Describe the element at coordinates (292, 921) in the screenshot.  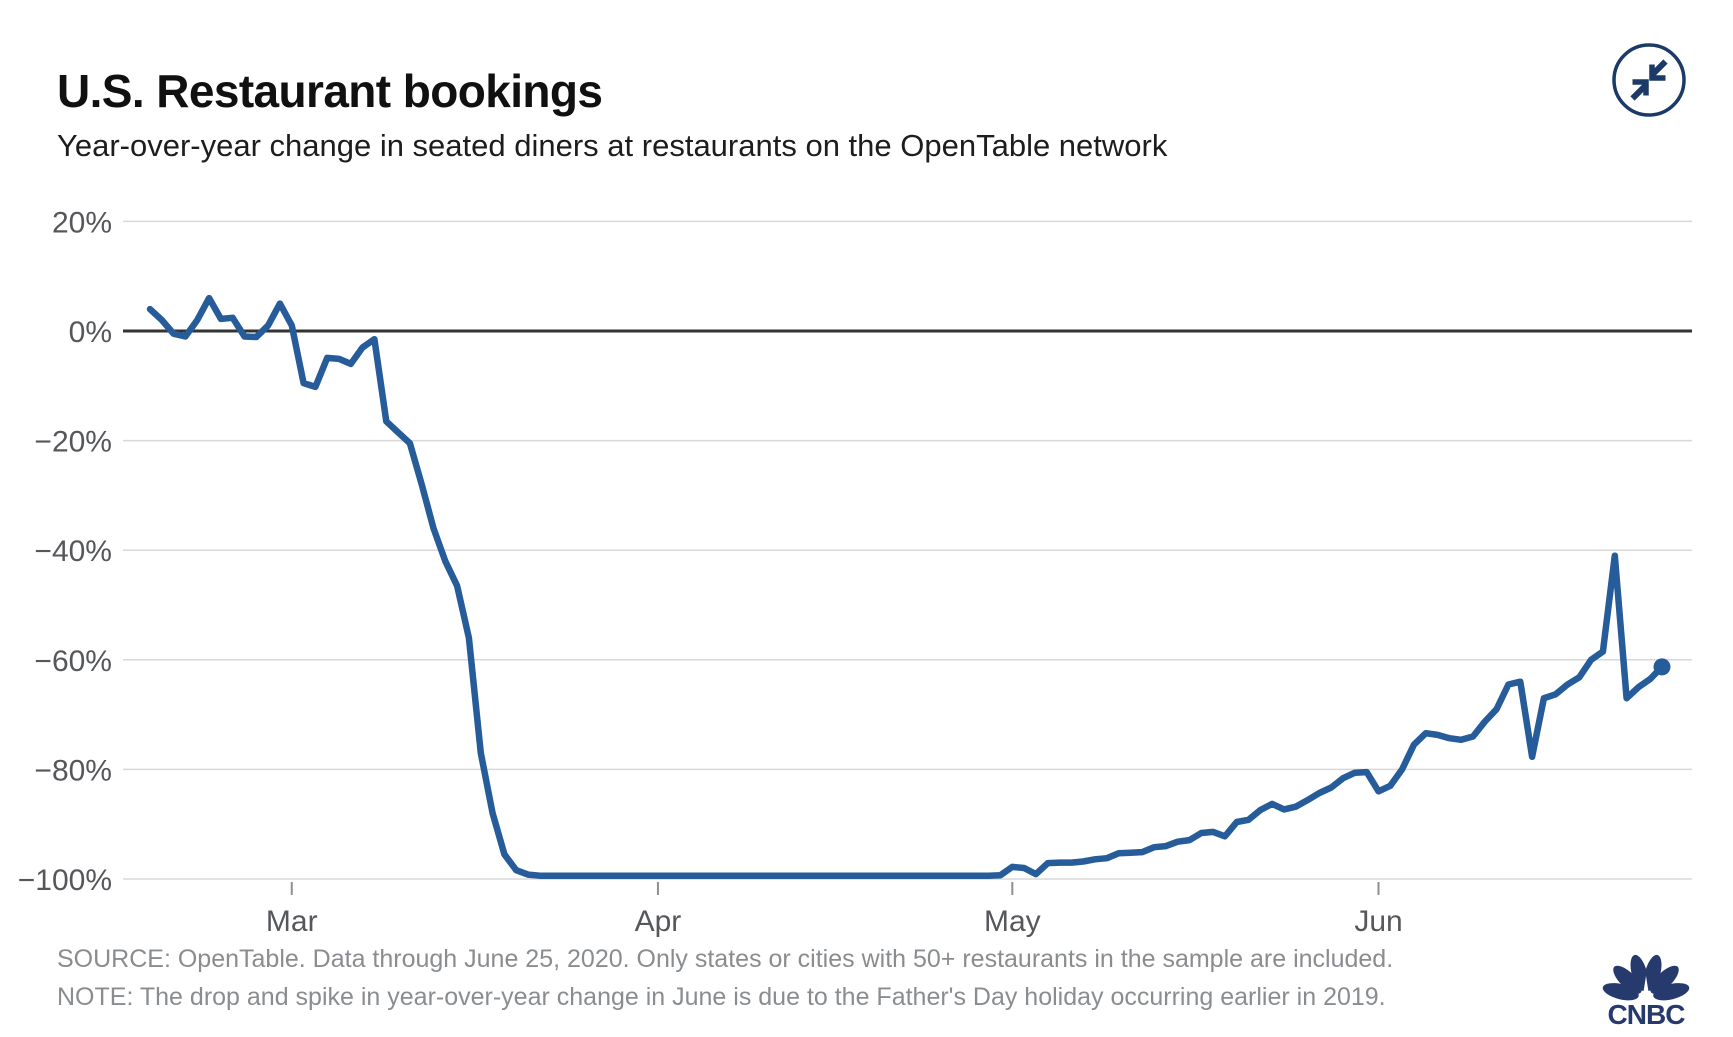
I see `x-axis-label: Mar` at that location.